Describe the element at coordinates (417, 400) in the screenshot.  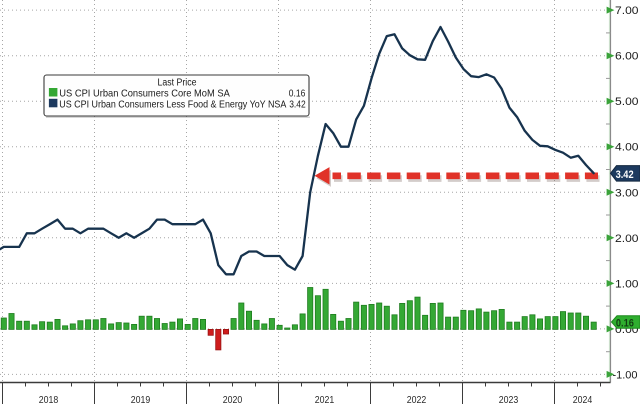
I see `svg-text: 2022` at that location.